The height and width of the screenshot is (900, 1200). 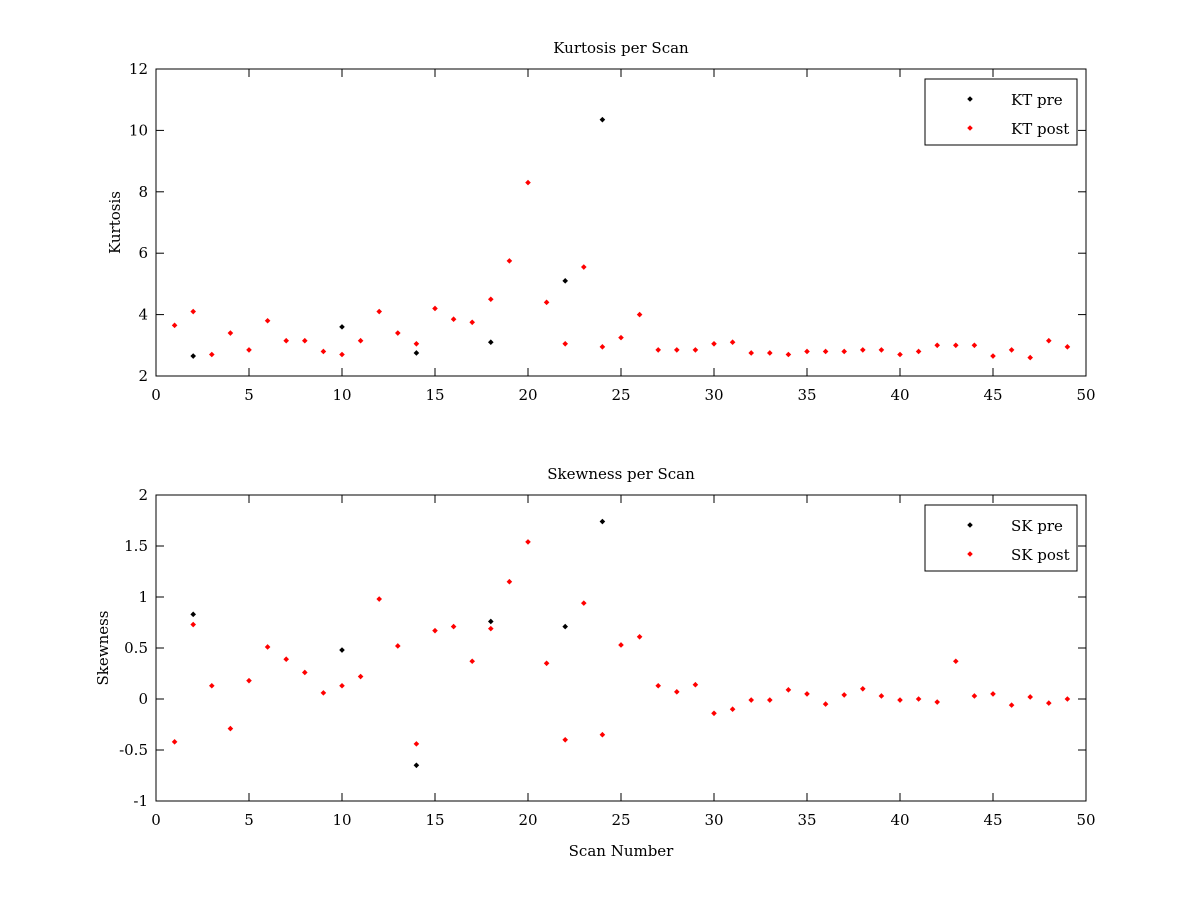 I want to click on x-tick-label: 50, so click(x=1085, y=820).